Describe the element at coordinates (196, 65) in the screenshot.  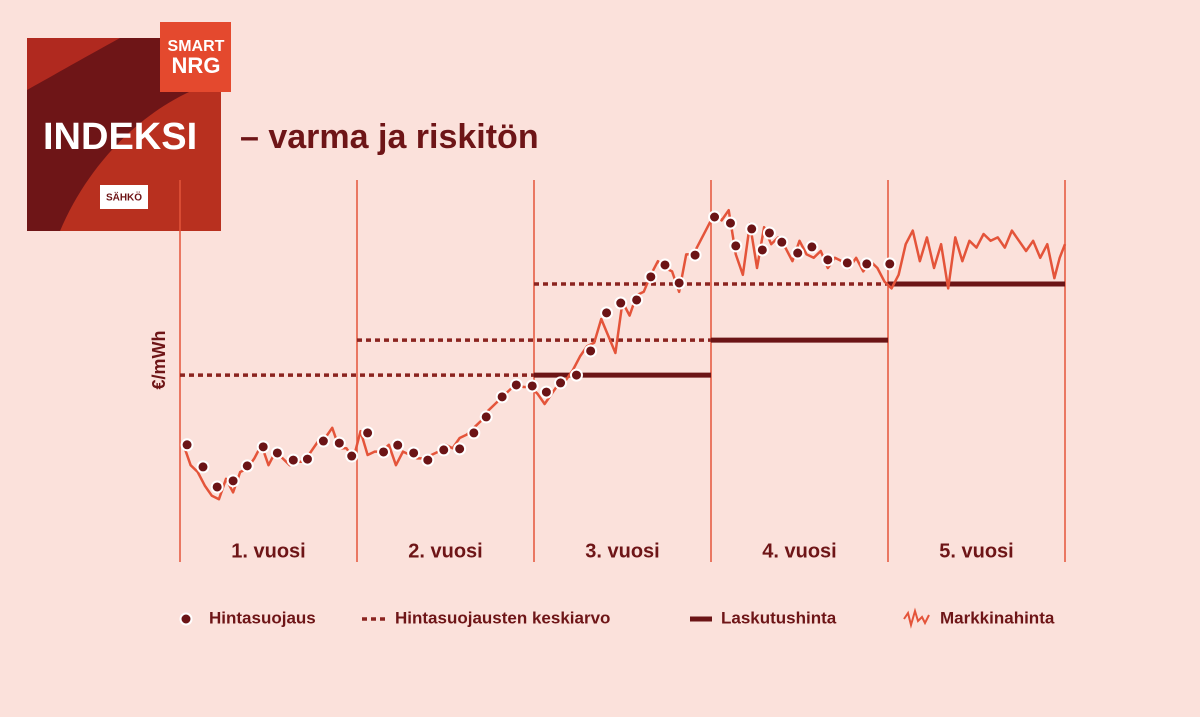
I see `brand-bottom: NRG` at that location.